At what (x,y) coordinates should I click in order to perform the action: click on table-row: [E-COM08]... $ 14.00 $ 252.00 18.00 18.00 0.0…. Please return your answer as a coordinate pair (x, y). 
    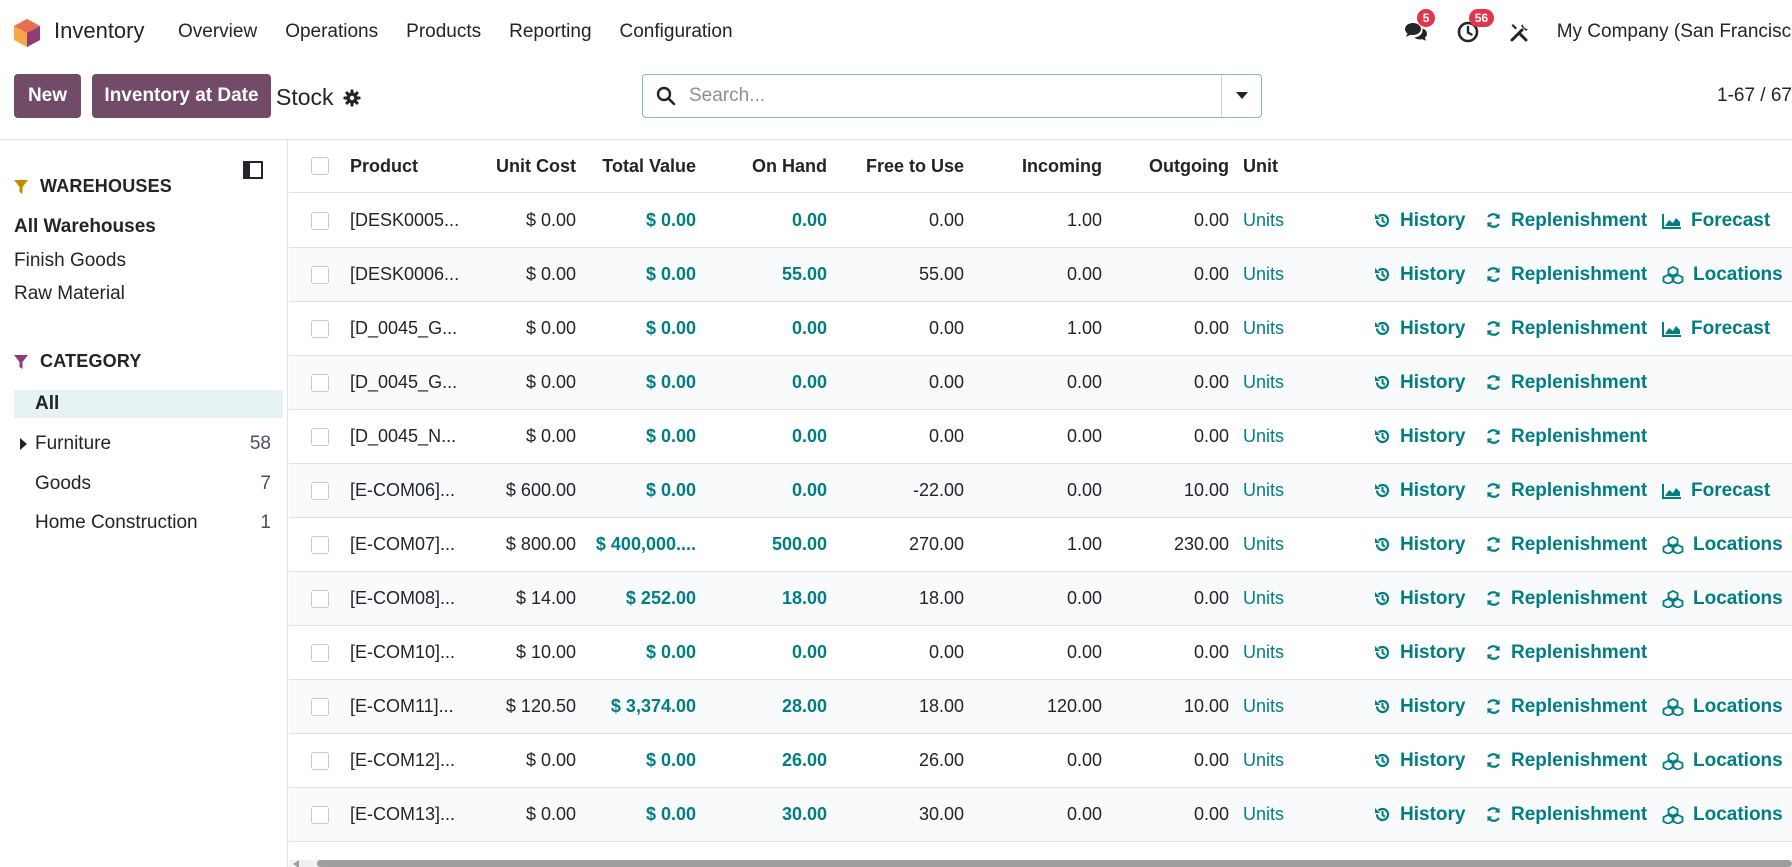
    Looking at the image, I should click on (1040, 599).